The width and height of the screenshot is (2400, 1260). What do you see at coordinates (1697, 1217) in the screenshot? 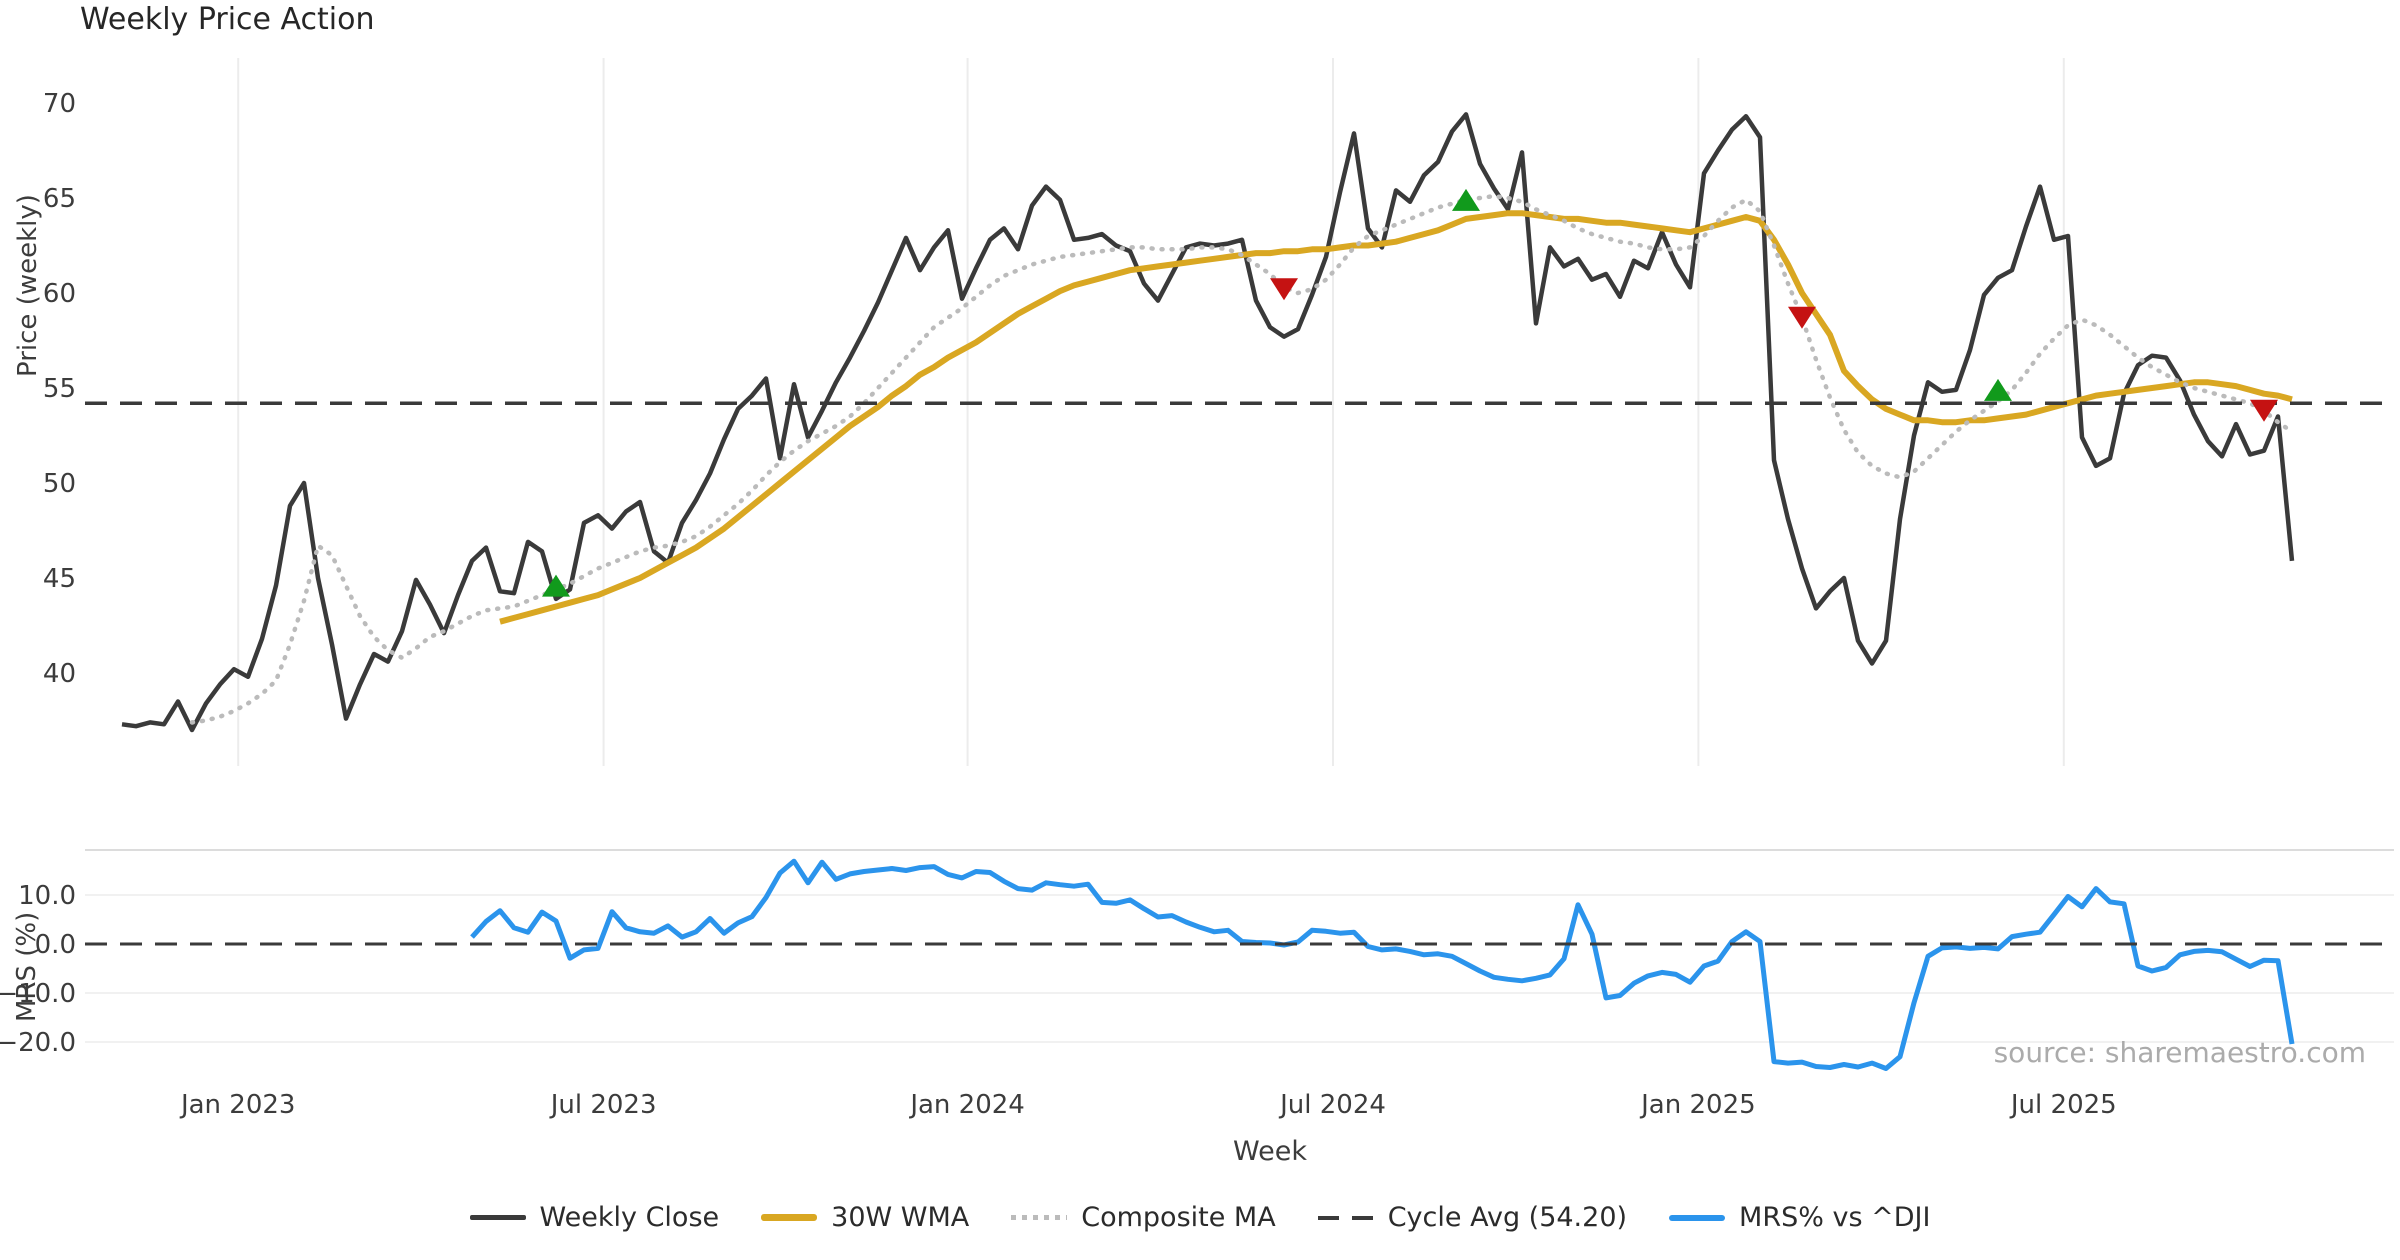
I see `mrs-line-swatch` at bounding box center [1697, 1217].